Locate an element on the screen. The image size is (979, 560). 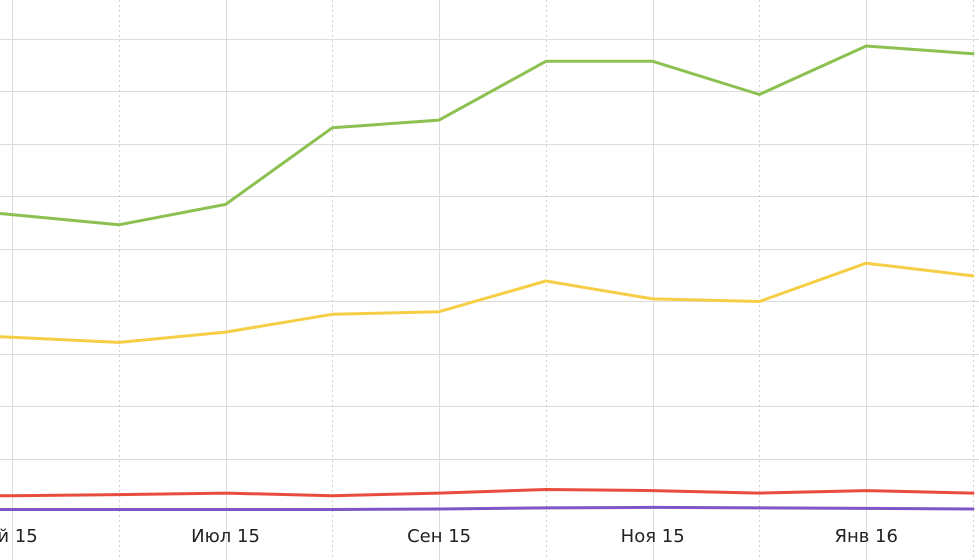
x-tick-label: Сен 15 is located at coordinates (439, 536).